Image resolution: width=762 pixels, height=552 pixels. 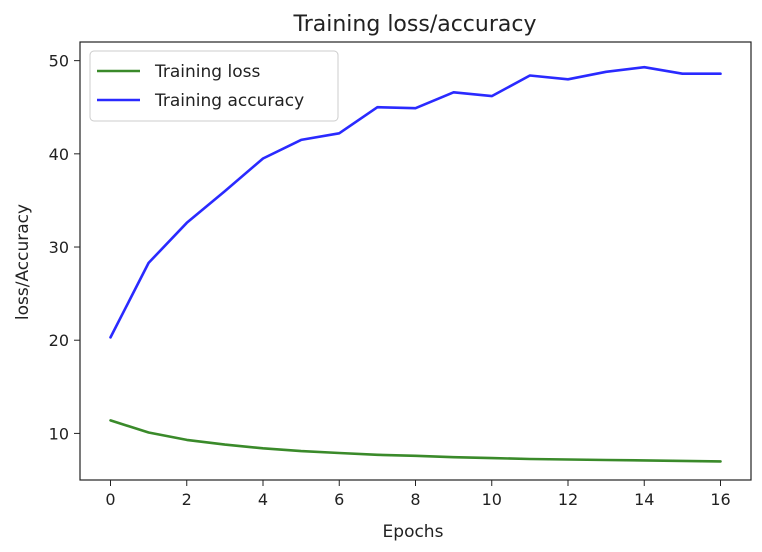 I want to click on x-tick-label: 8, so click(x=415, y=499).